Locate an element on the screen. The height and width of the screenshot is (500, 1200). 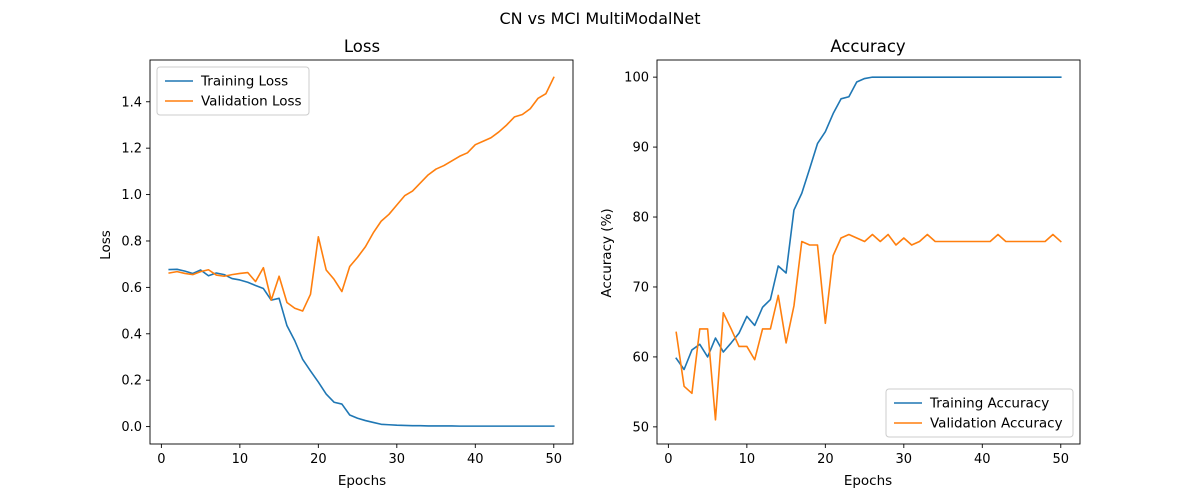
loss-ytick-label: 0.0 is located at coordinates (131, 427).